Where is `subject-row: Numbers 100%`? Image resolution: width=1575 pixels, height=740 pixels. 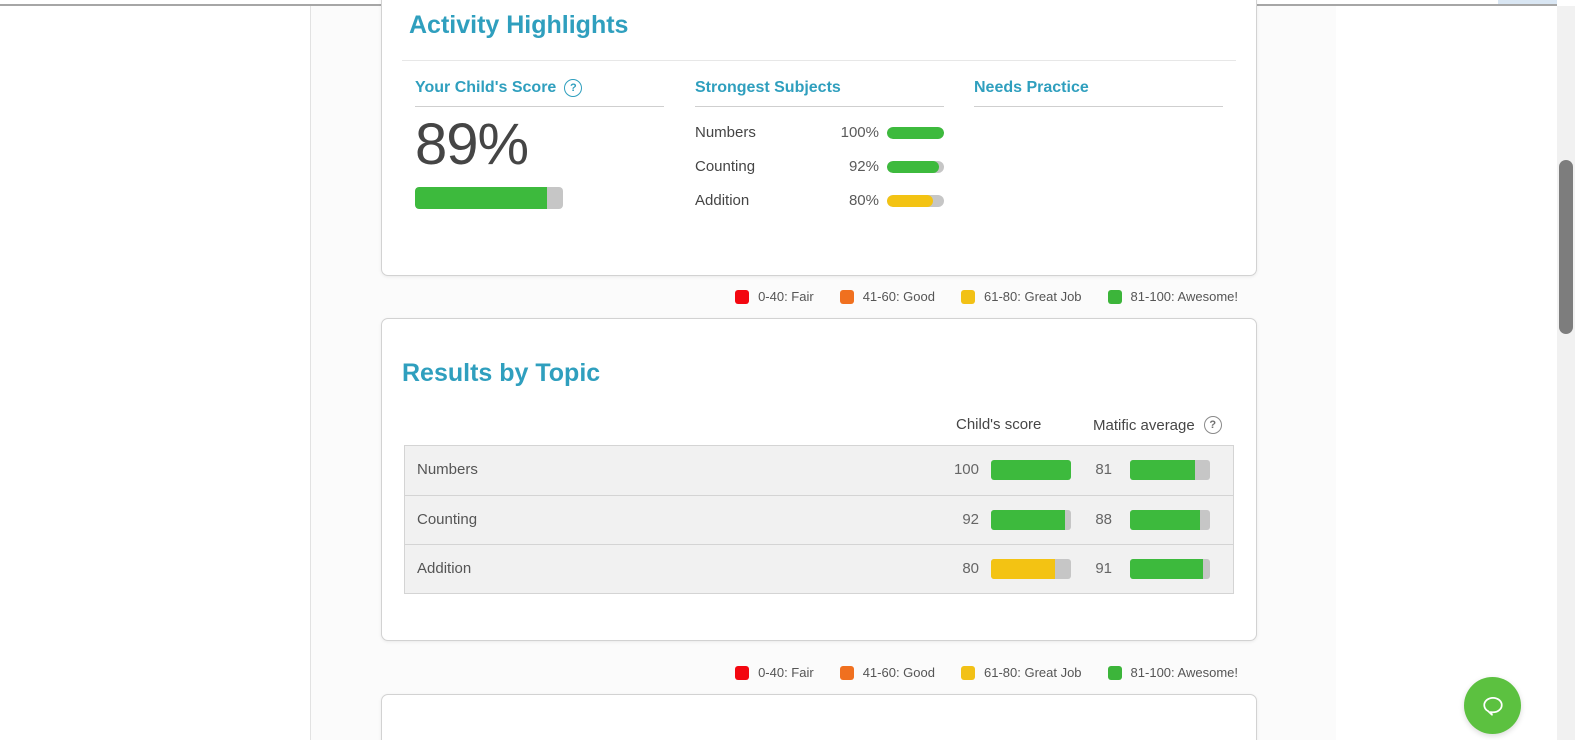
subject-row: Numbers 100% is located at coordinates (819, 132).